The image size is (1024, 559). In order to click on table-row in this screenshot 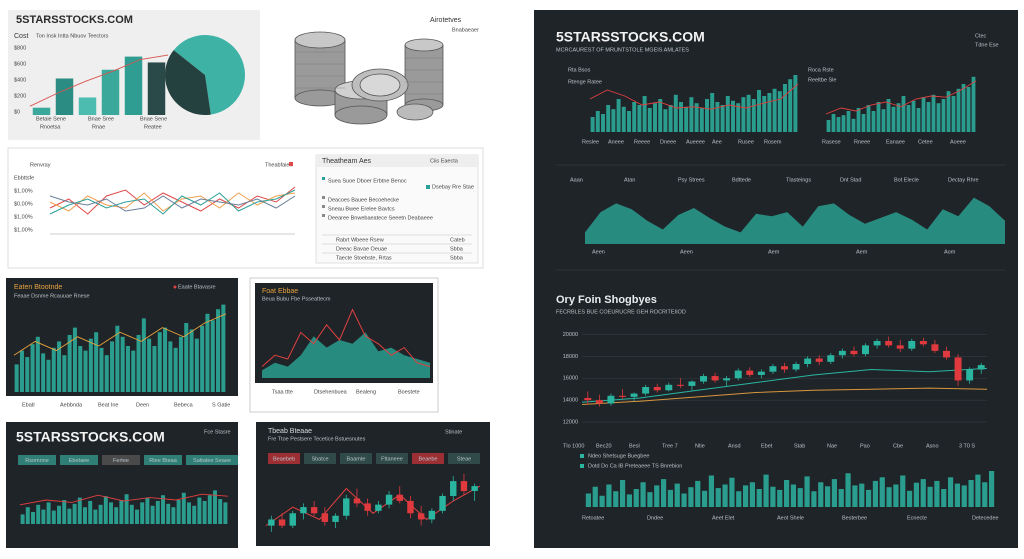, I will do `click(323, 215)`.